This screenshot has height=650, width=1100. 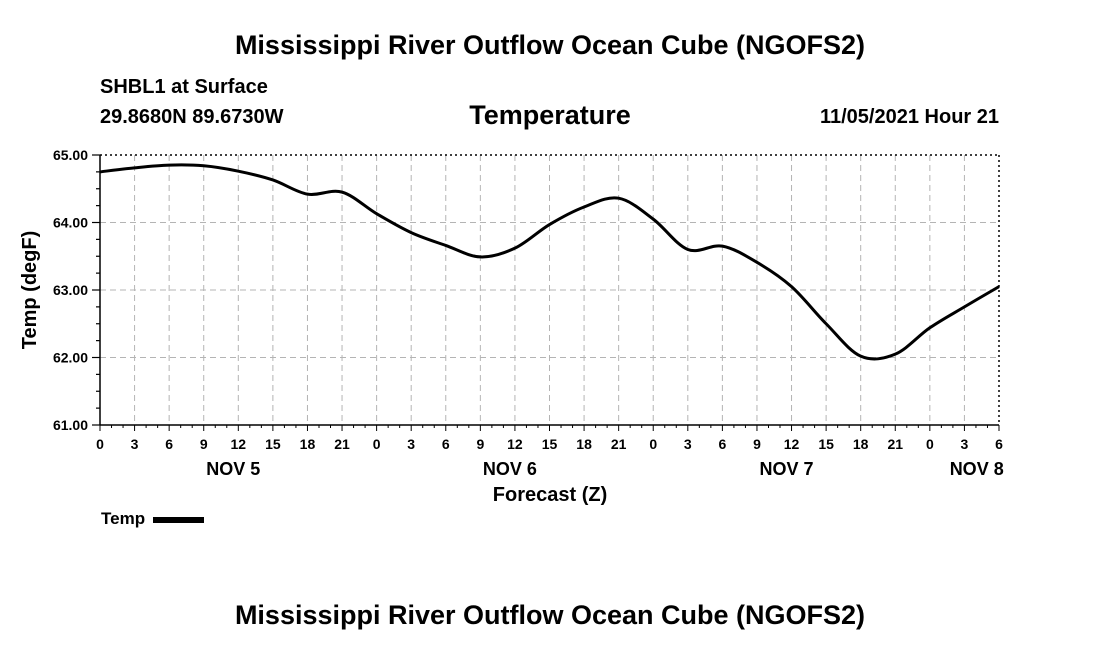 I want to click on x-axis-title: Forecast (Z), so click(x=550, y=495).